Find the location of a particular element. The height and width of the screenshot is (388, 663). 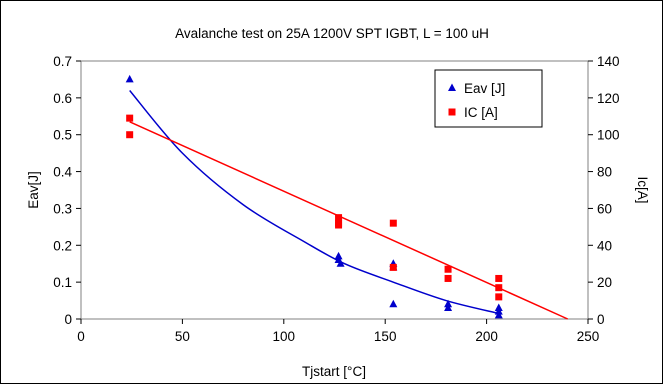

legend-label: Eav [J] is located at coordinates (484, 88).